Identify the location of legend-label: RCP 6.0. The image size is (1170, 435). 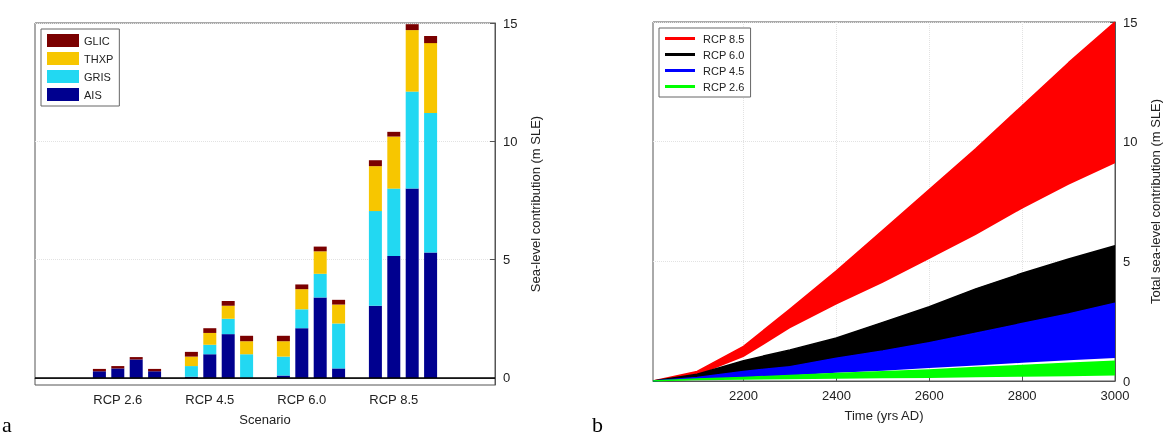
(724, 54).